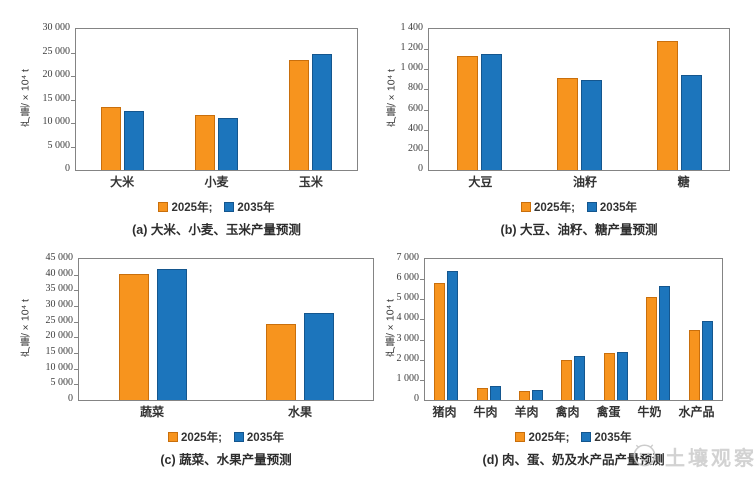 The width and height of the screenshot is (754, 500). I want to click on bar-水果-2035年, so click(318, 356).